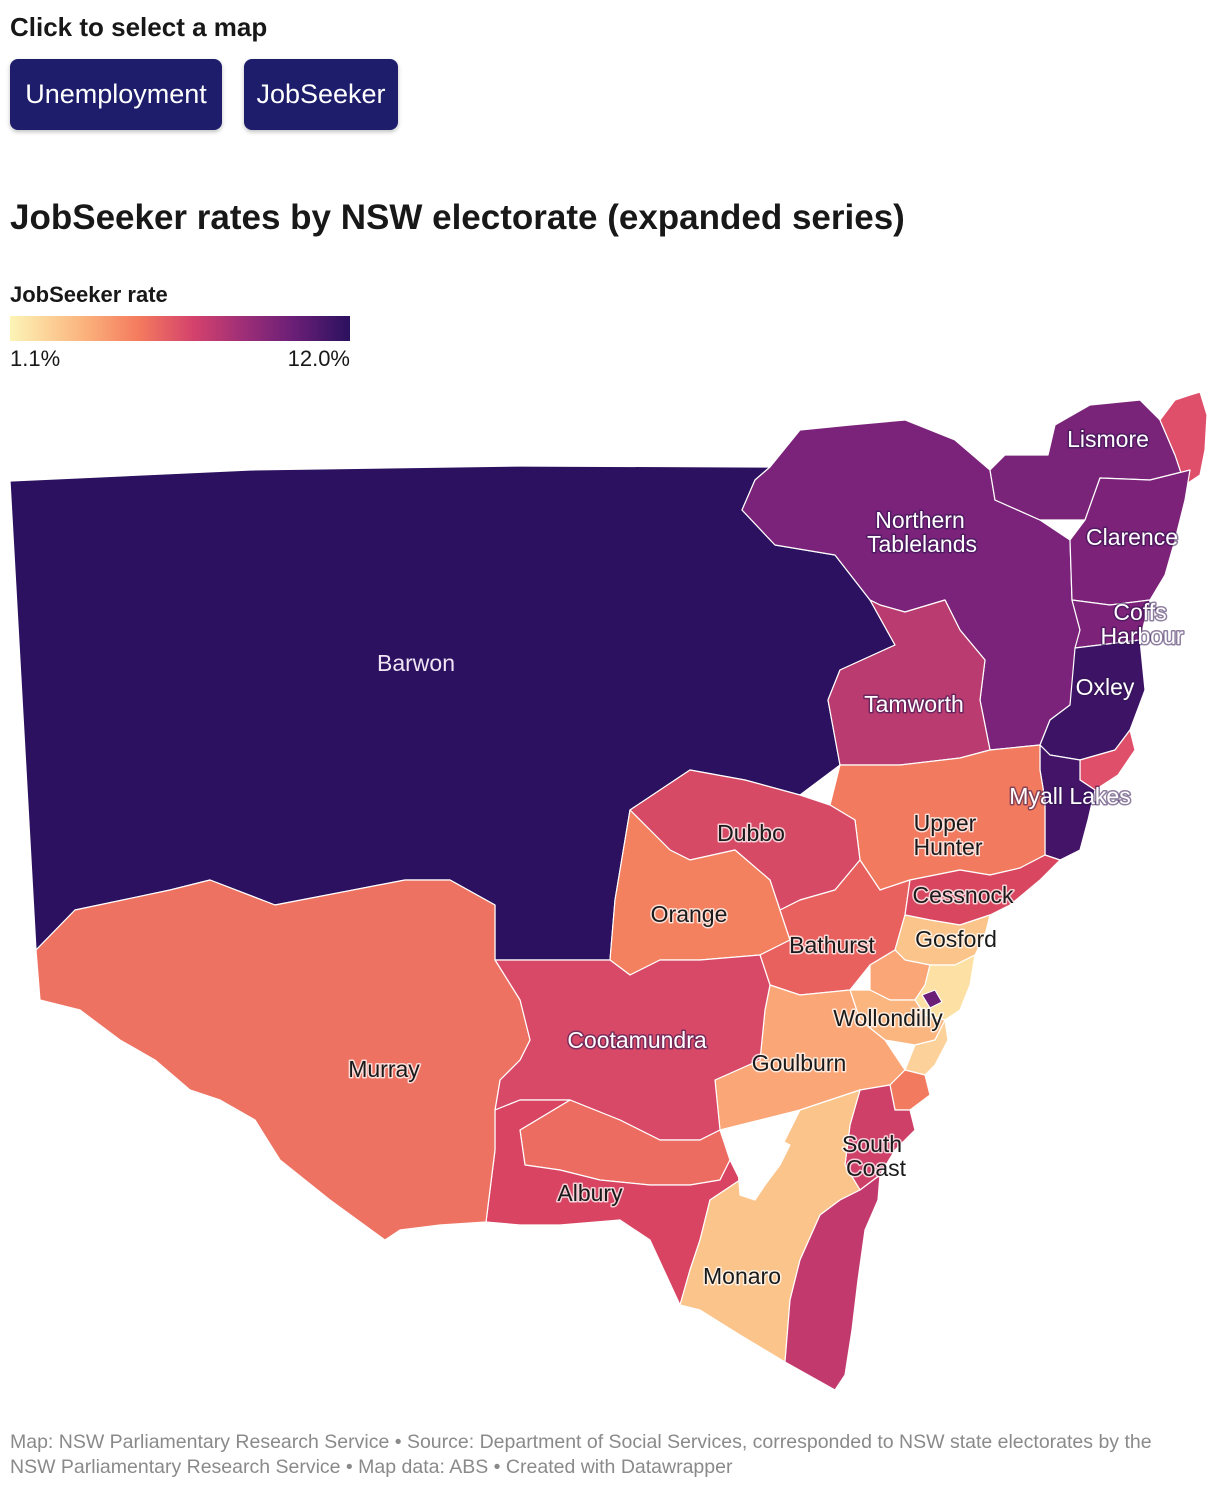 The width and height of the screenshot is (1220, 1492). Describe the element at coordinates (1105, 687) in the screenshot. I see `label-oxley: Oxley` at that location.